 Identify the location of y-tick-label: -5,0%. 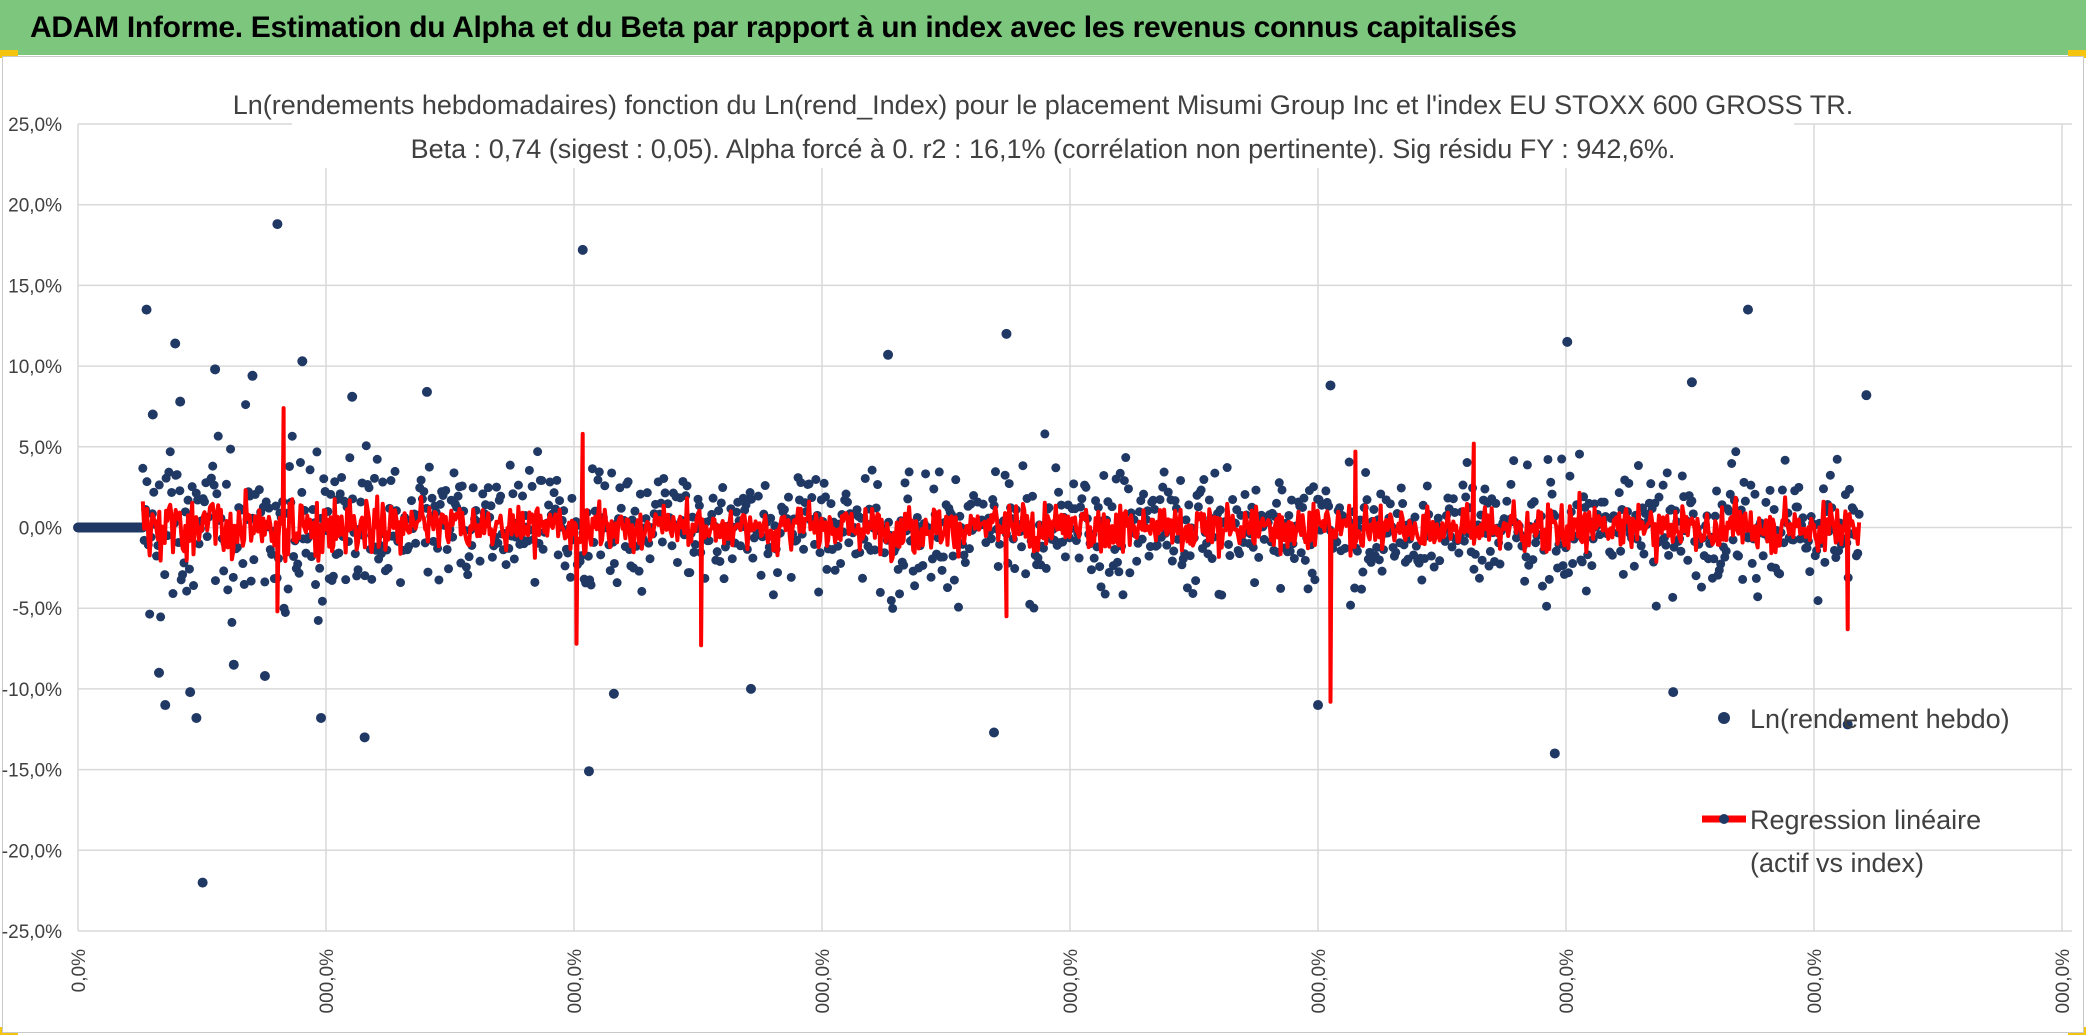
(37, 609).